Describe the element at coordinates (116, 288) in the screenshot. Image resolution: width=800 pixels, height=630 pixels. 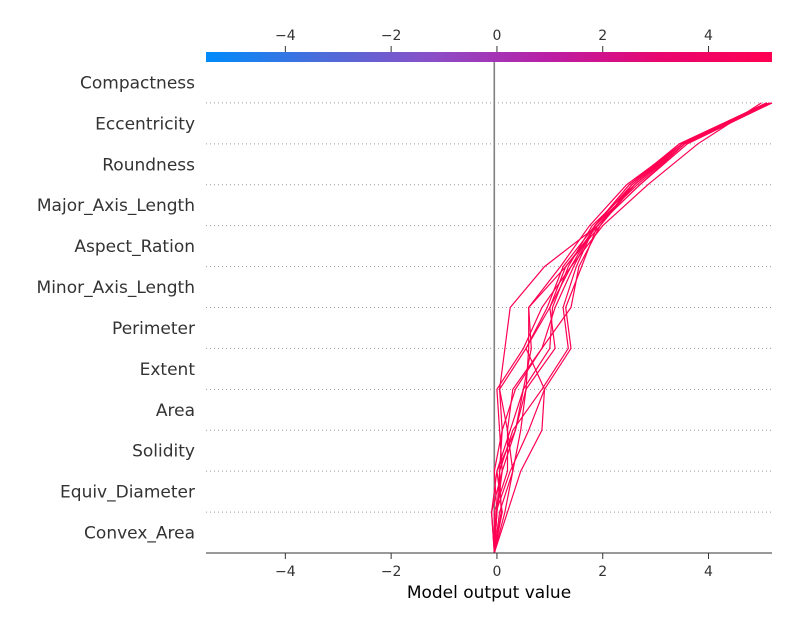
I see `feature-label: Minor_Axis_Length` at that location.